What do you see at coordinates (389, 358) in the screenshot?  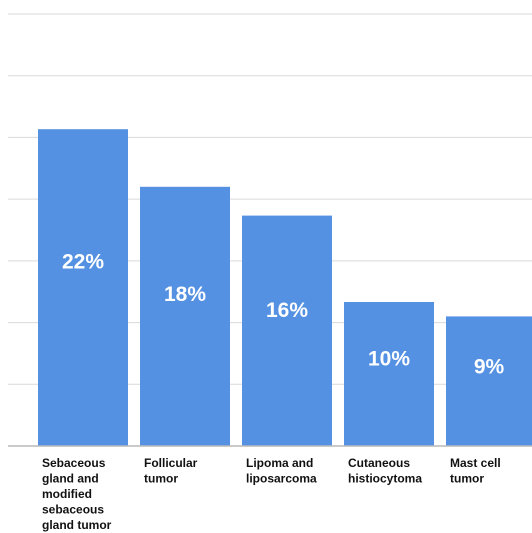 I see `bar-value-label: 10%` at bounding box center [389, 358].